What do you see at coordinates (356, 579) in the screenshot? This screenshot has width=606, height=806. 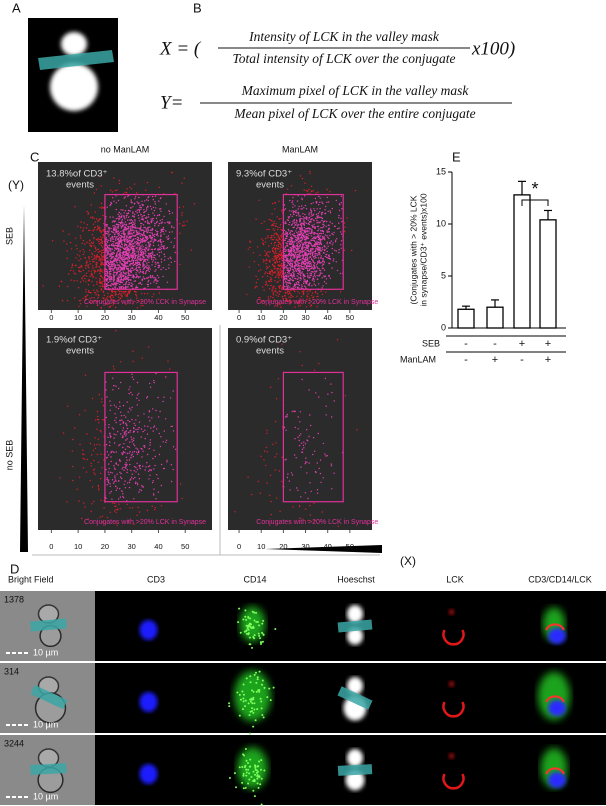 I see `column-header: Hoeschst` at bounding box center [356, 579].